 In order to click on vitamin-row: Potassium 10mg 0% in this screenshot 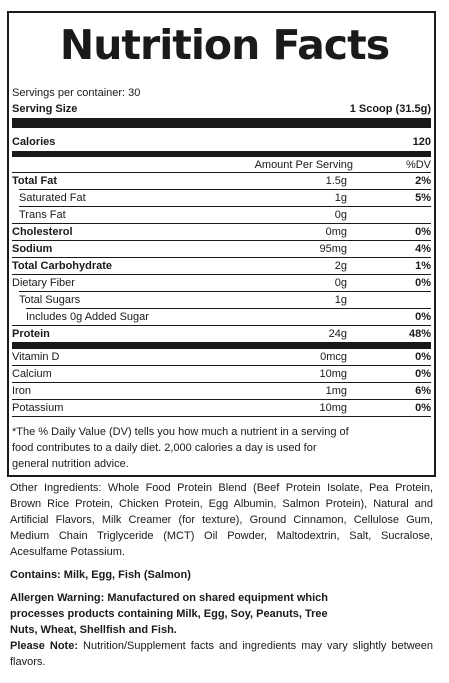, I will do `click(221, 408)`.